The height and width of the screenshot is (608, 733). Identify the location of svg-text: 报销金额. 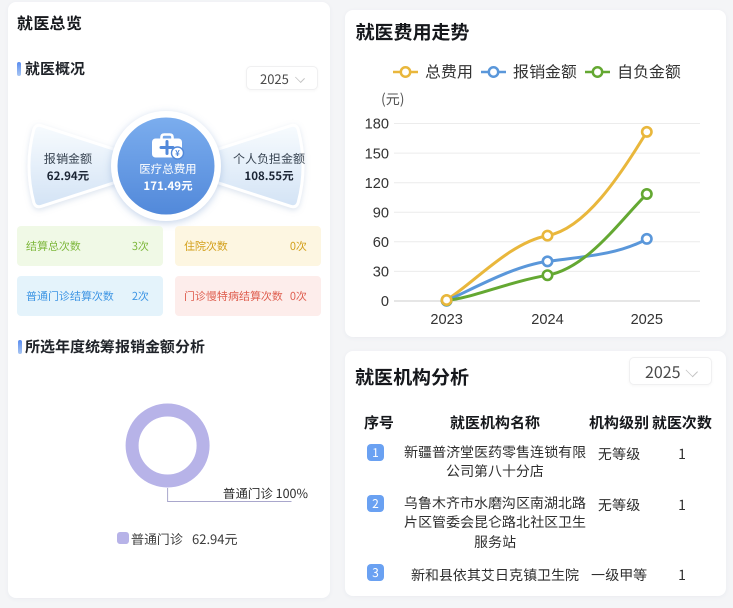
(545, 71).